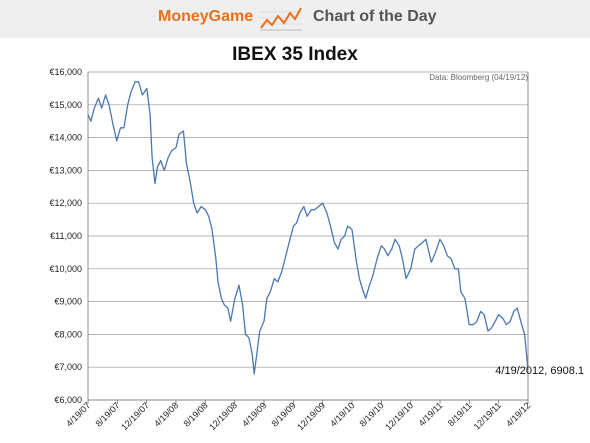 The height and width of the screenshot is (443, 590). I want to click on y-tick-label: €6,000, so click(68, 400).